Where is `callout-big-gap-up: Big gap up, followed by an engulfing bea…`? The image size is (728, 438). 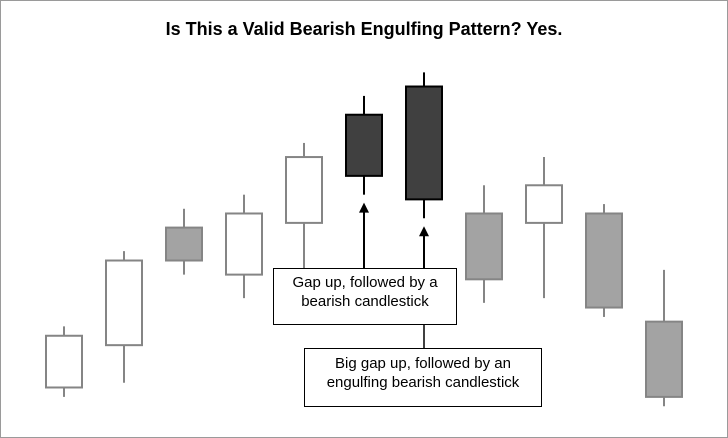 callout-big-gap-up: Big gap up, followed by an engulfing bea… is located at coordinates (423, 377).